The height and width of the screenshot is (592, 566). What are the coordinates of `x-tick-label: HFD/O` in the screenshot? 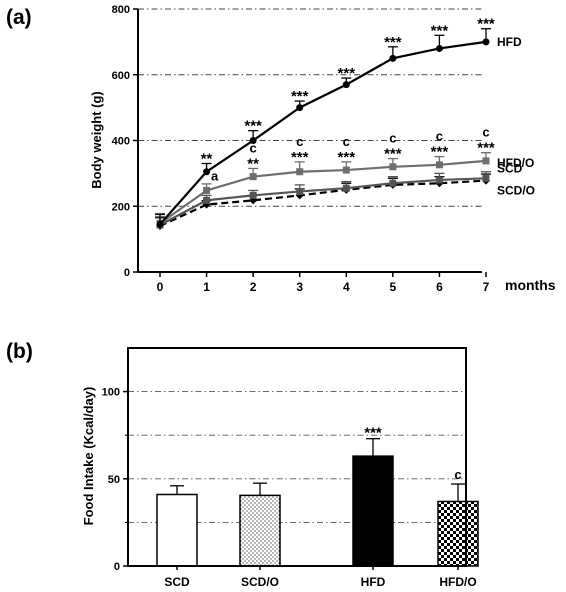 It's located at (457, 582).